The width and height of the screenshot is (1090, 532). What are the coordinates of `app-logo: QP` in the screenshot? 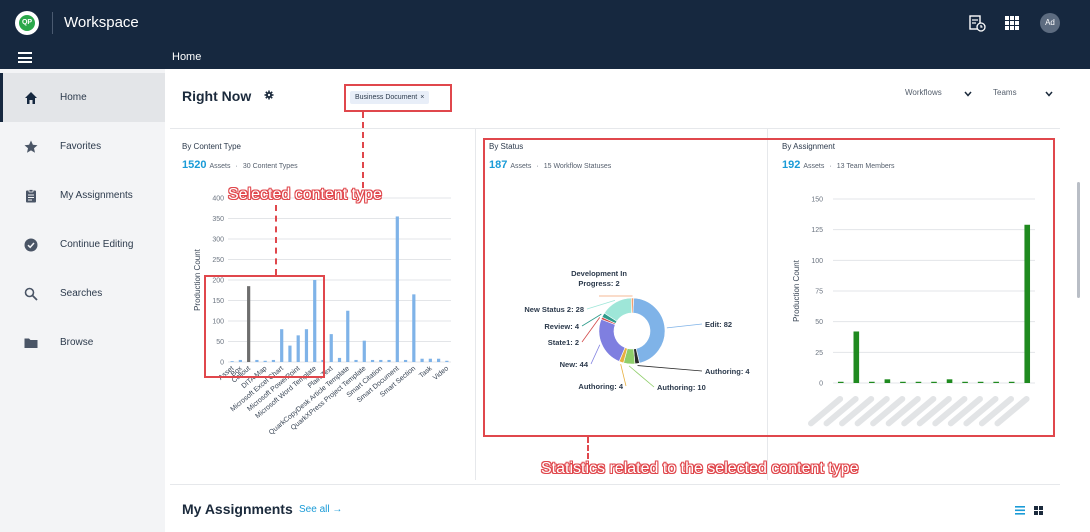 It's located at (27, 23).